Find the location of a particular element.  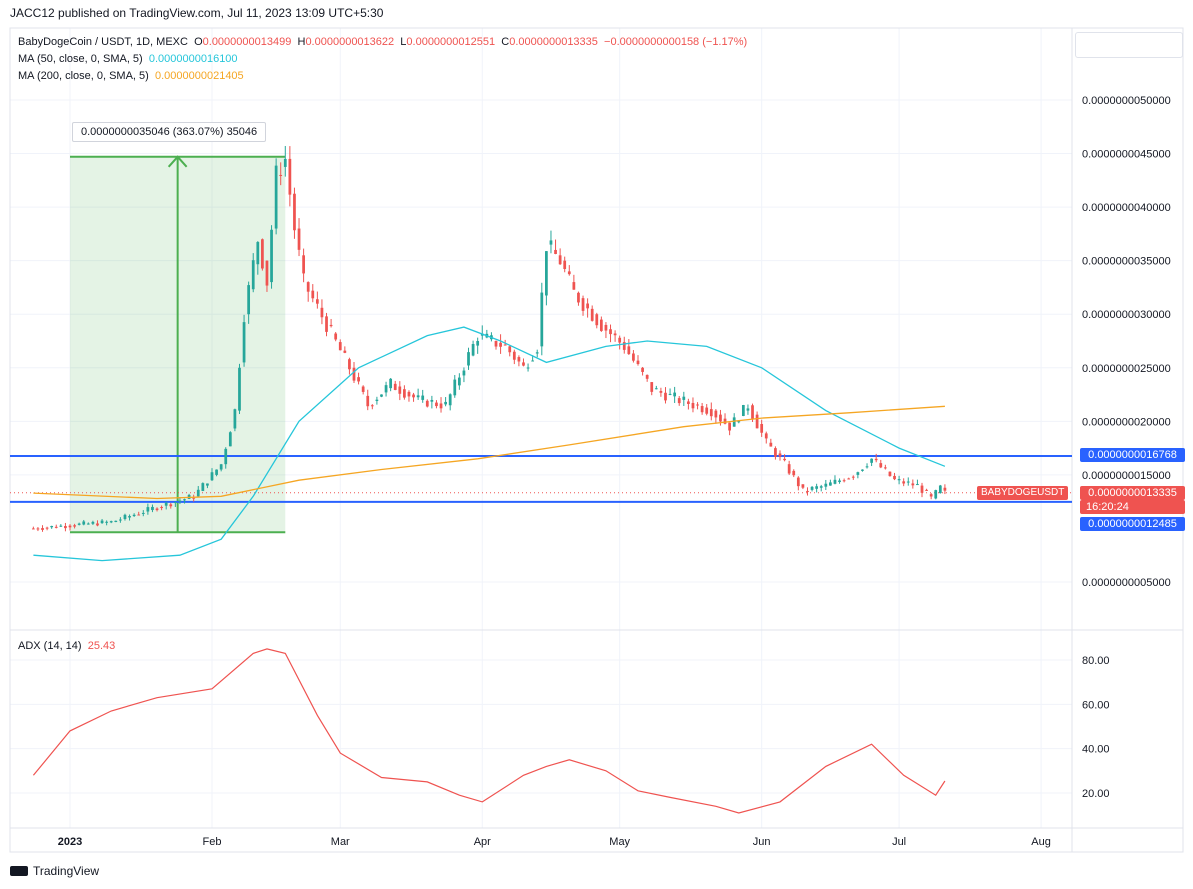

adx-pane is located at coordinates (489, 731).